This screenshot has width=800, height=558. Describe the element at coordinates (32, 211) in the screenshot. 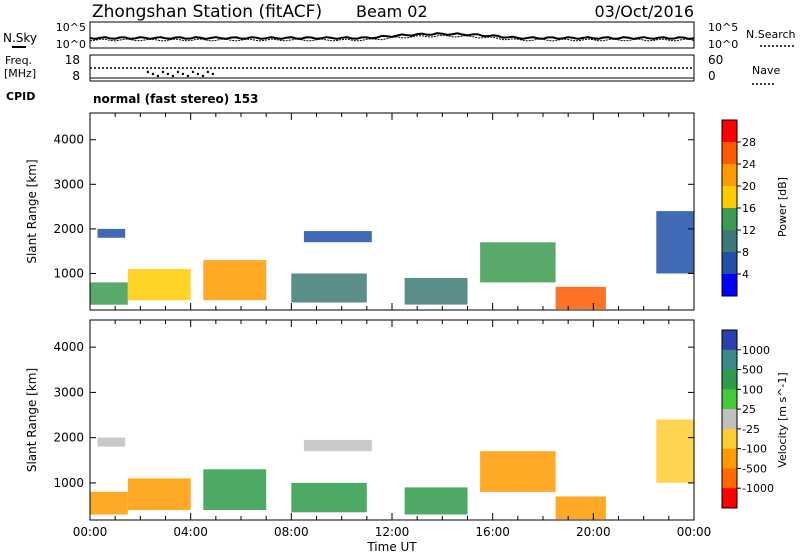

I see `power-y-axis-label: Slant Range [km]` at that location.